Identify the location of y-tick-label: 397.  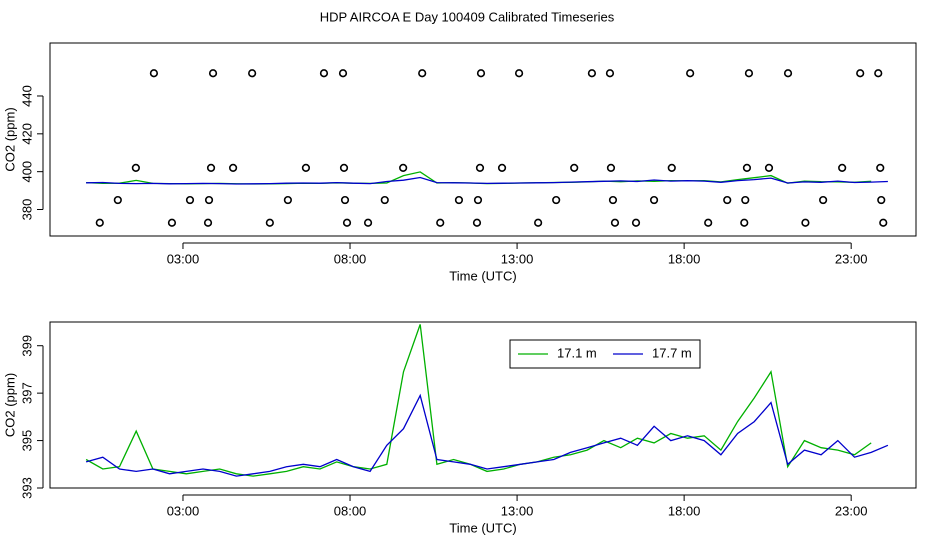
(26, 393).